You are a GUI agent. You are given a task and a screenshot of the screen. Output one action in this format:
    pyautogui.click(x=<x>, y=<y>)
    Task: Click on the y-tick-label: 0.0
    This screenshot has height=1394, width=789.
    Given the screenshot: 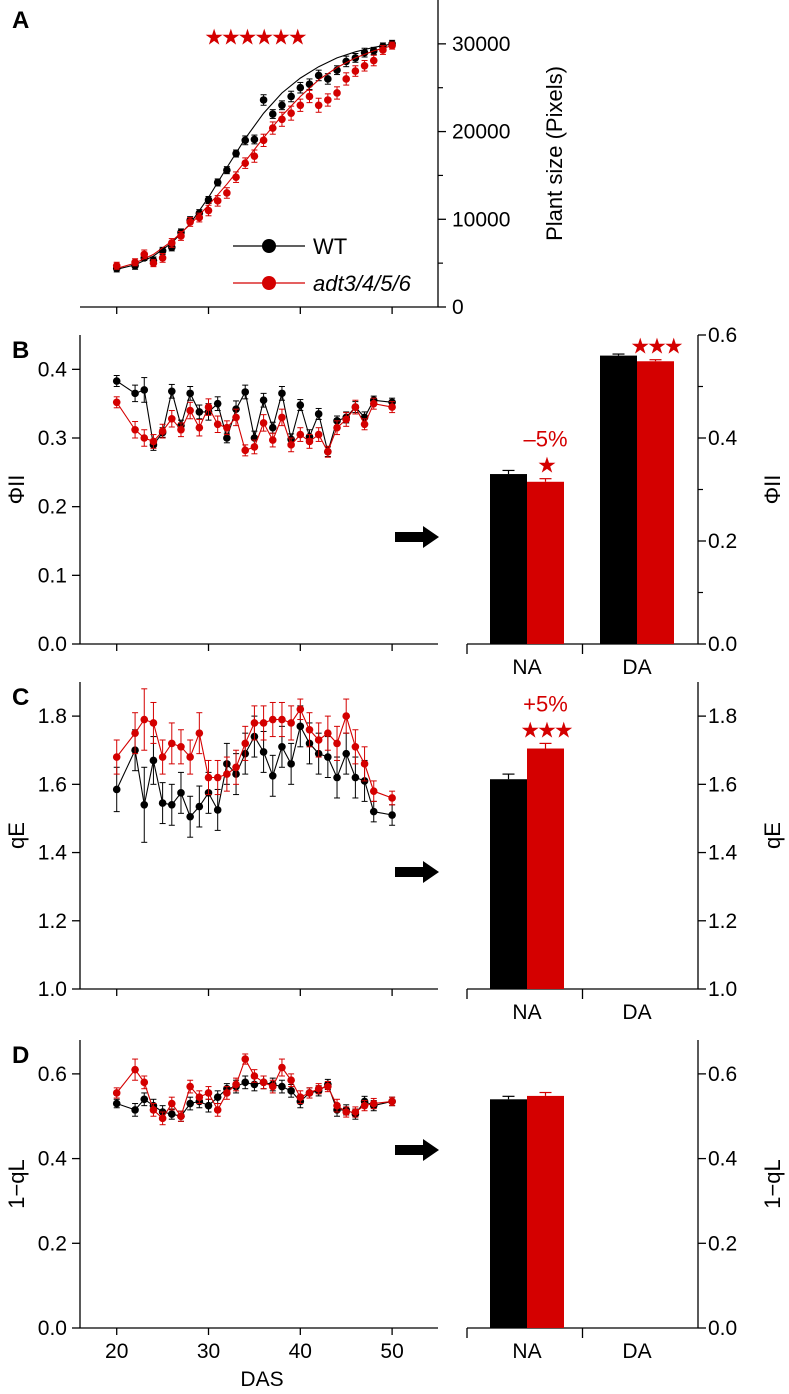 What is the action you would take?
    pyautogui.click(x=722, y=644)
    